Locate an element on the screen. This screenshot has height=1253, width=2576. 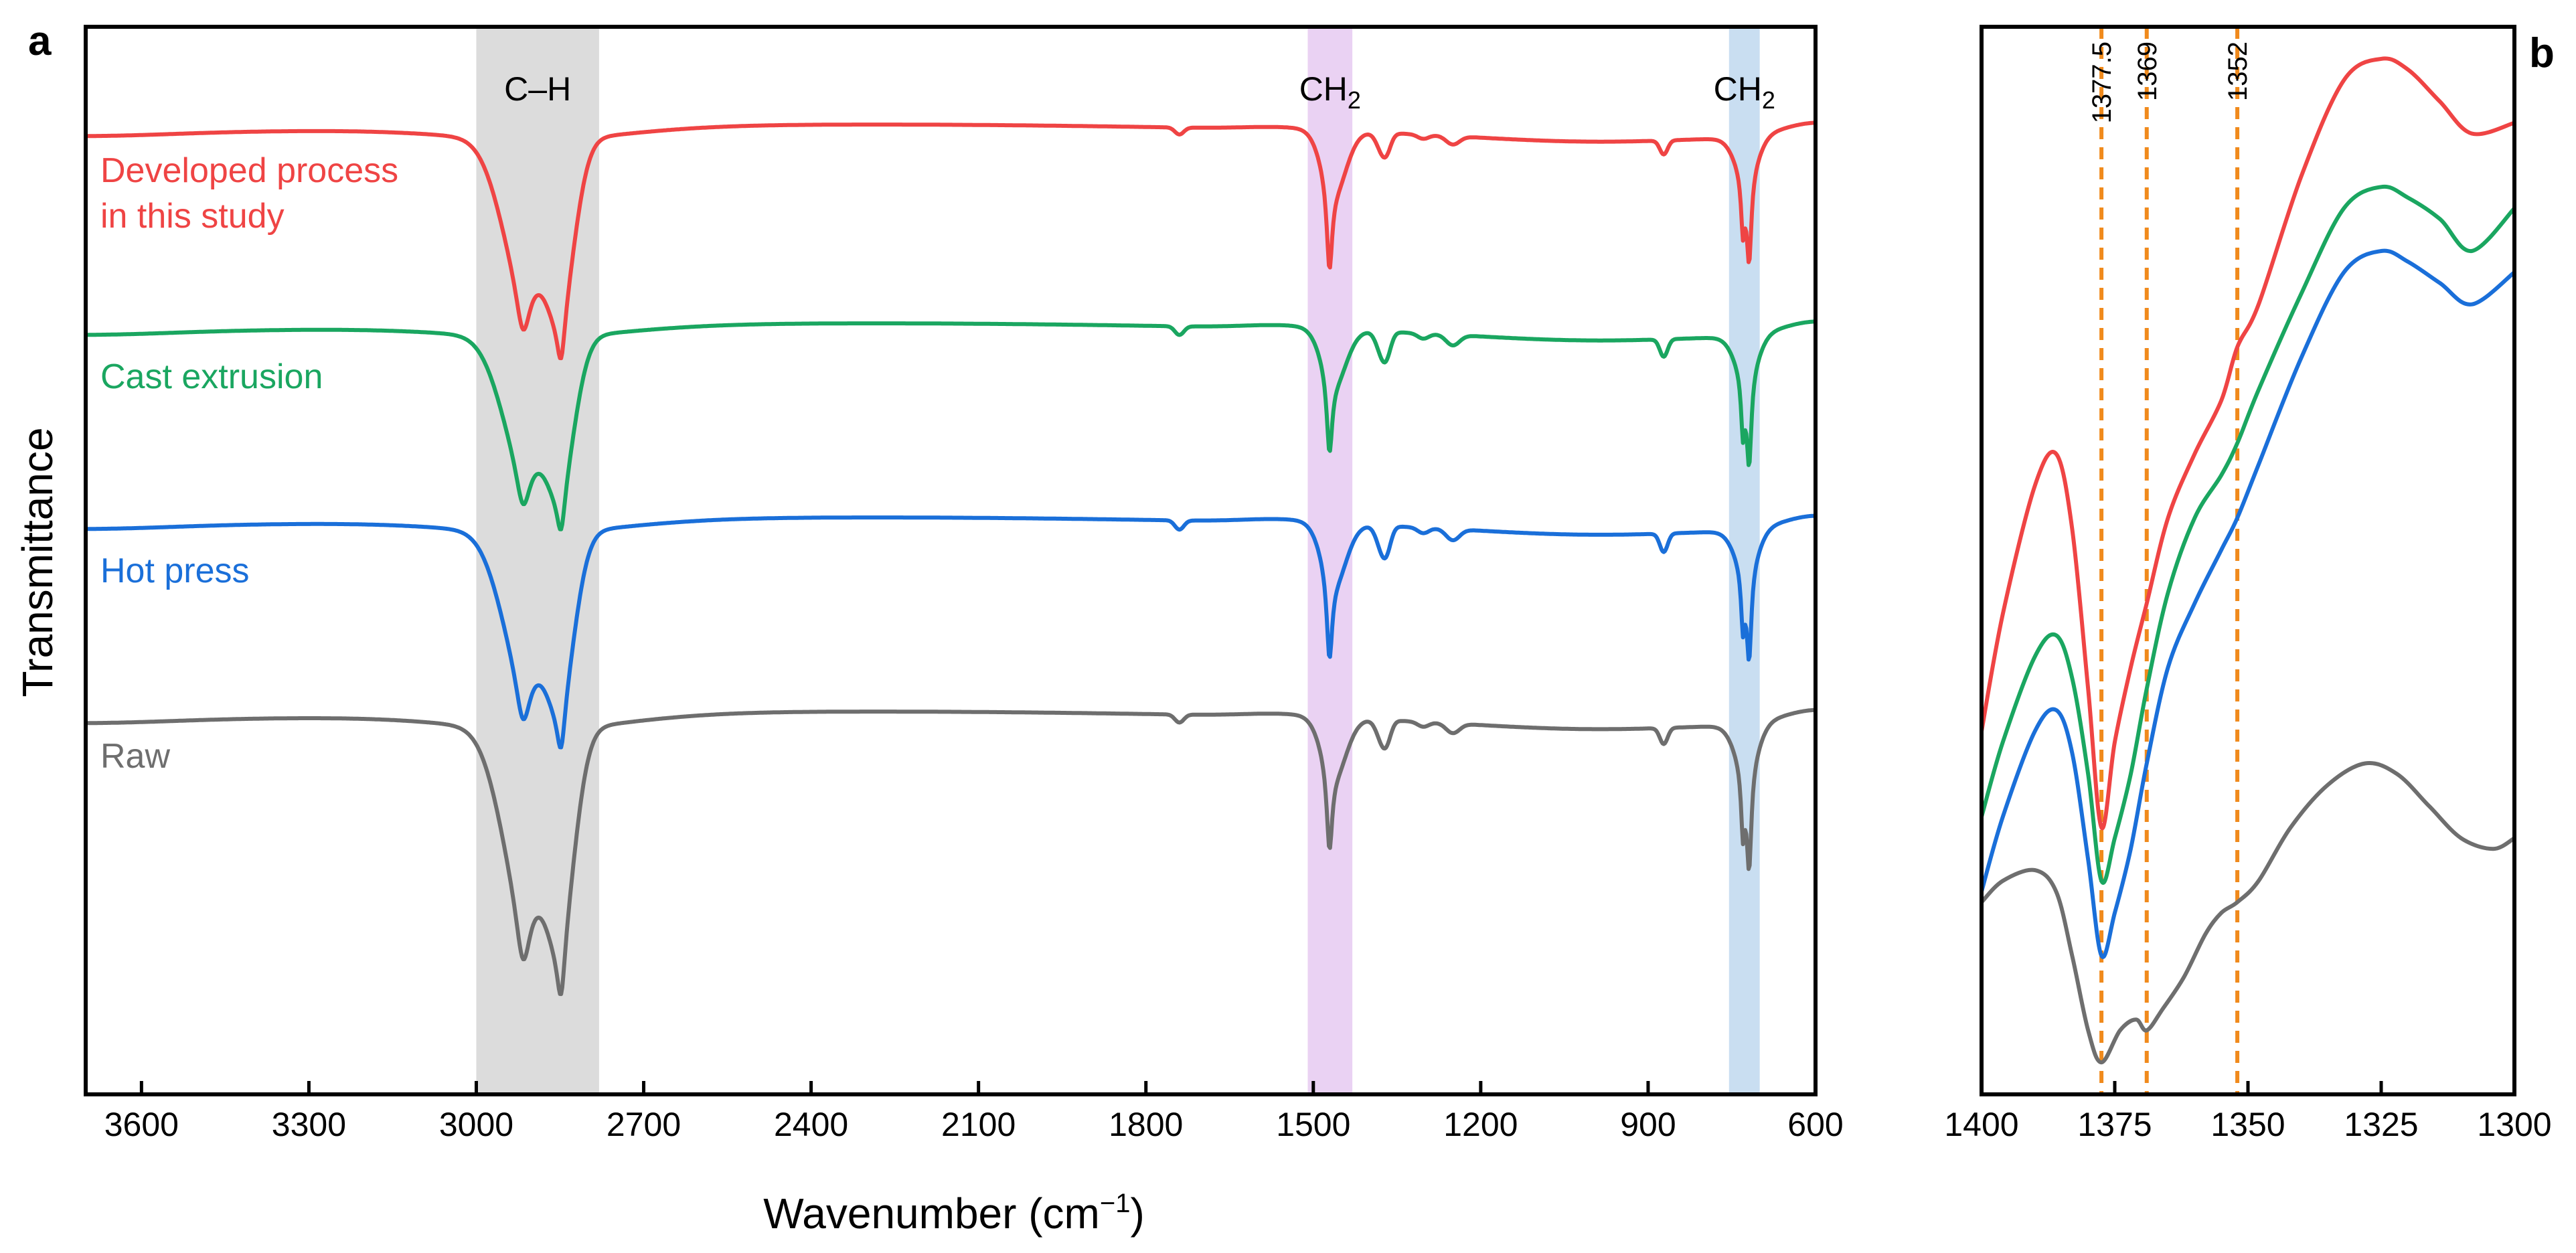
x-tick-label-1800: 1800 is located at coordinates (1146, 1124).